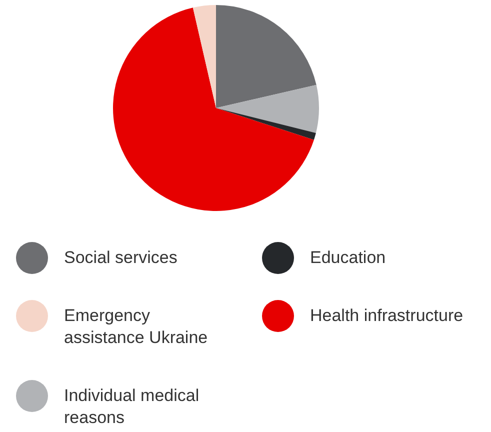 Image resolution: width=491 pixels, height=432 pixels. What do you see at coordinates (387, 316) in the screenshot?
I see `legend-label: Health infrastructure` at bounding box center [387, 316].